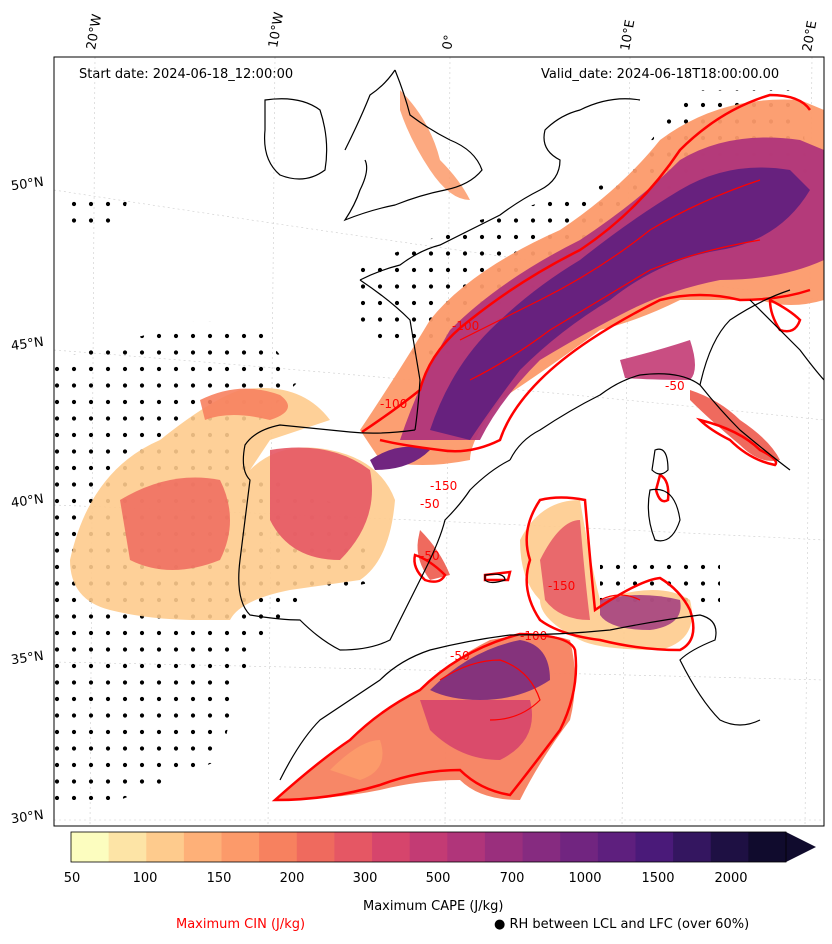 This screenshot has width=832, height=944. I want to click on rh-legend-label: RH between LCL and LFC (over 60%), so click(629, 924).